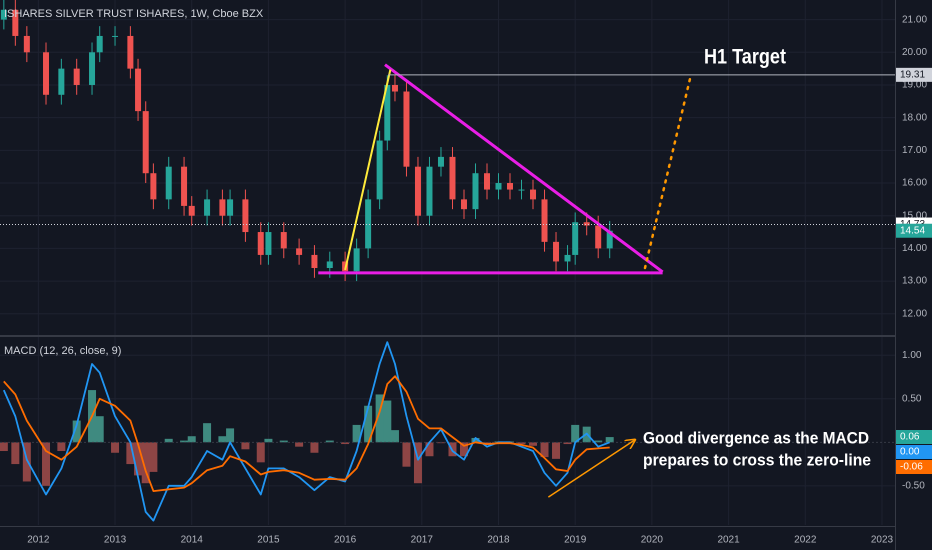  What do you see at coordinates (591, 469) in the screenshot?
I see `arrow` at bounding box center [591, 469].